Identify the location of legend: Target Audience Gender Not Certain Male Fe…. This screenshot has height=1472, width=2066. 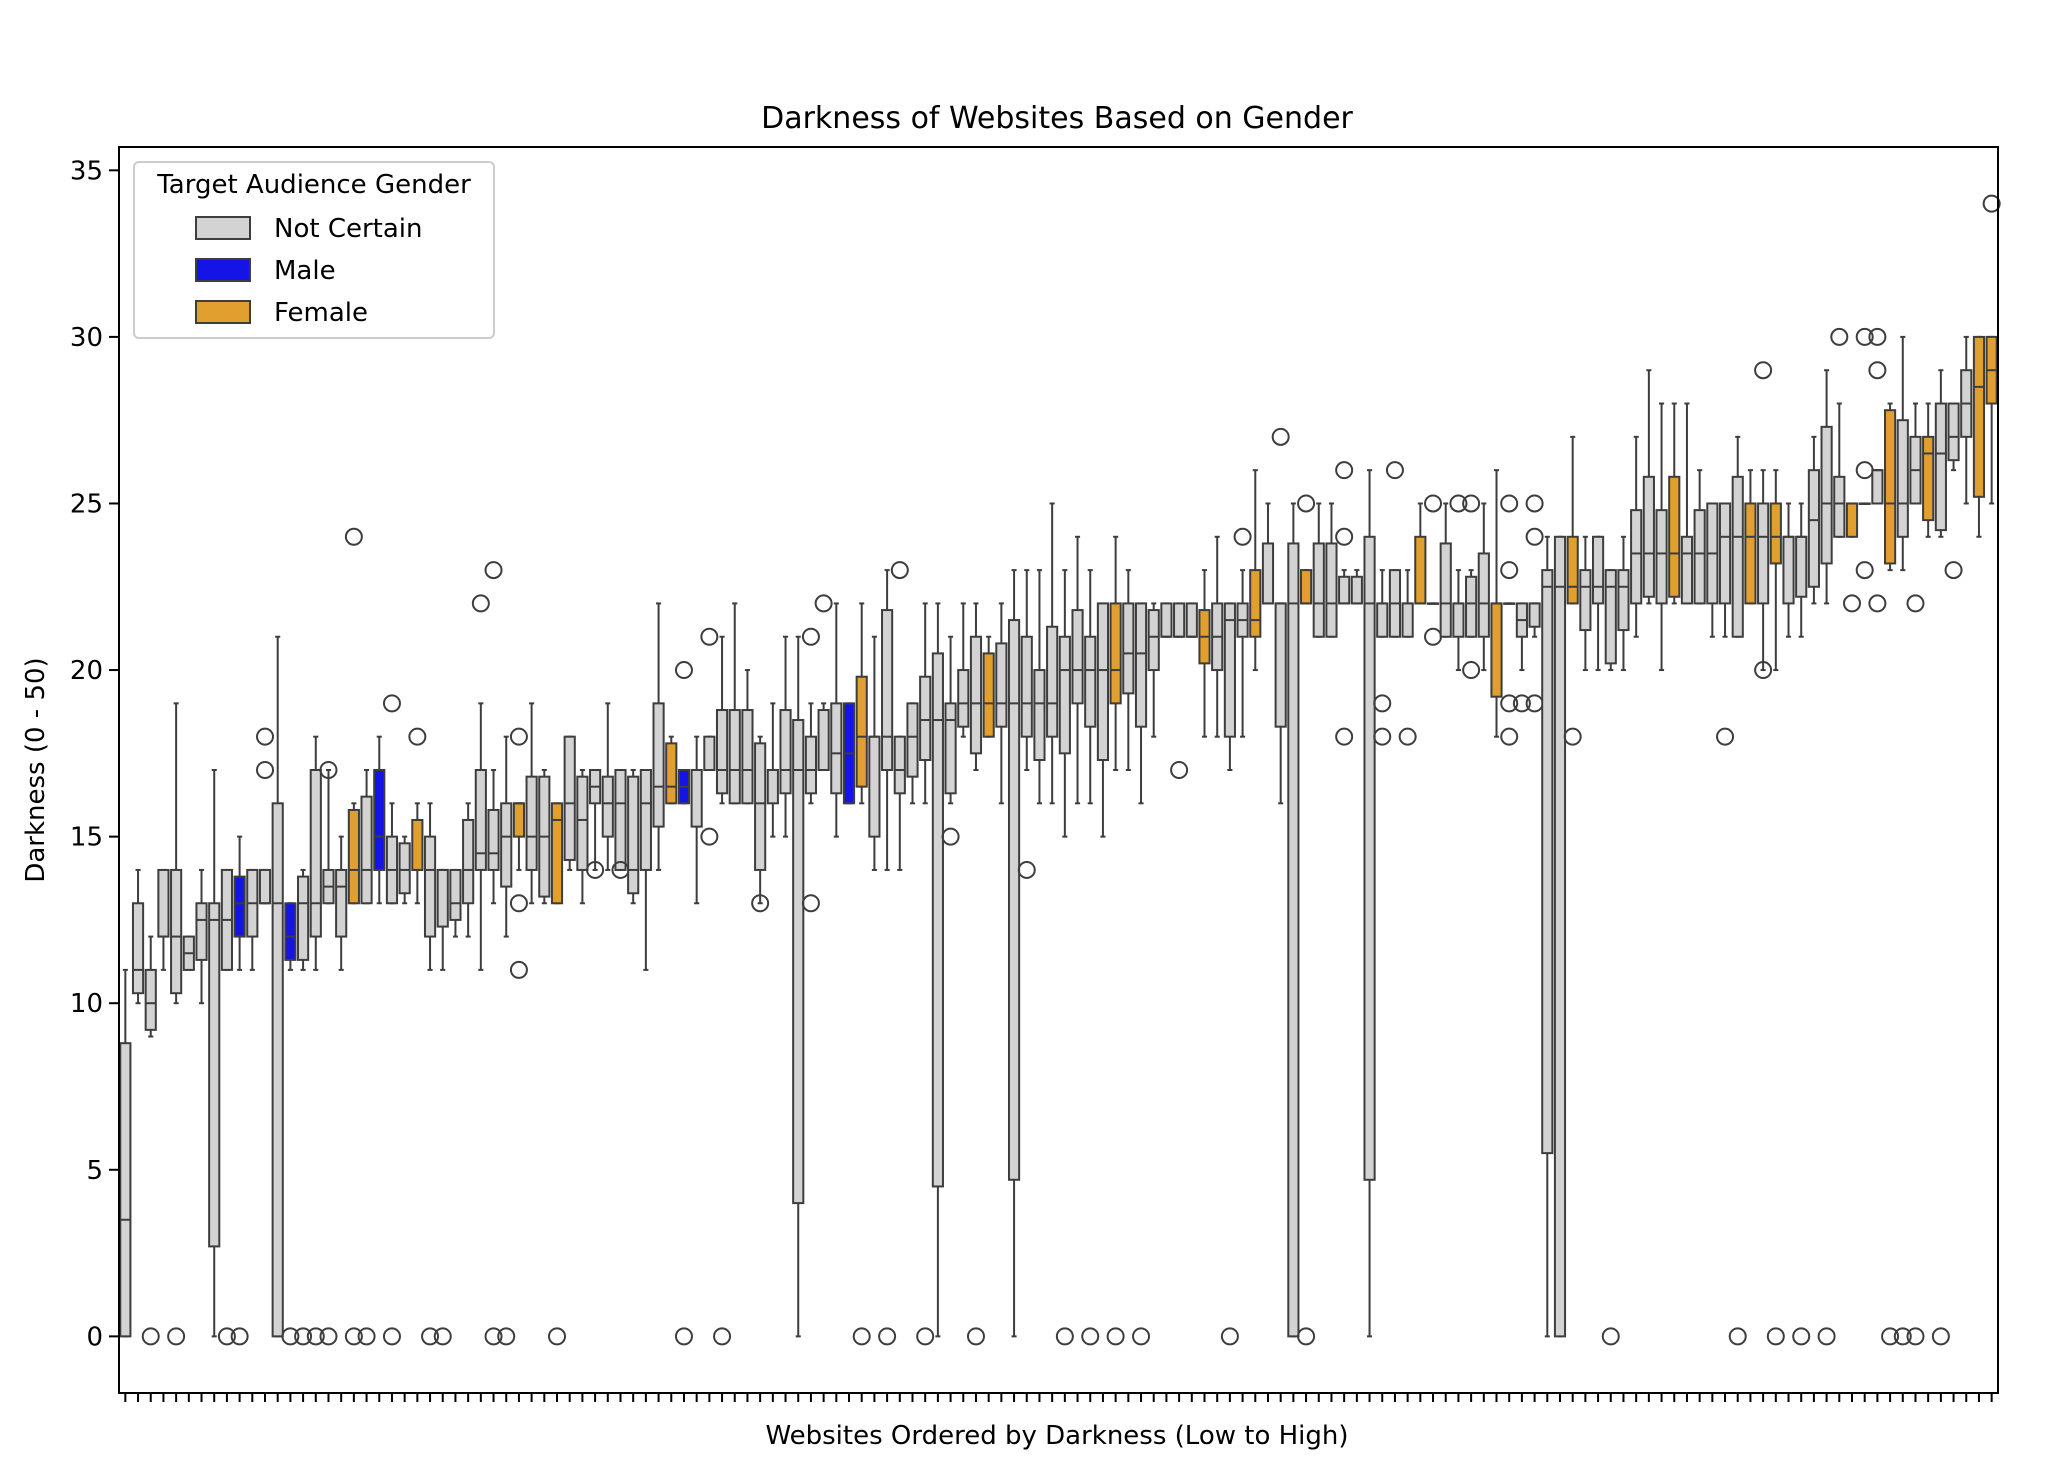
(314, 250).